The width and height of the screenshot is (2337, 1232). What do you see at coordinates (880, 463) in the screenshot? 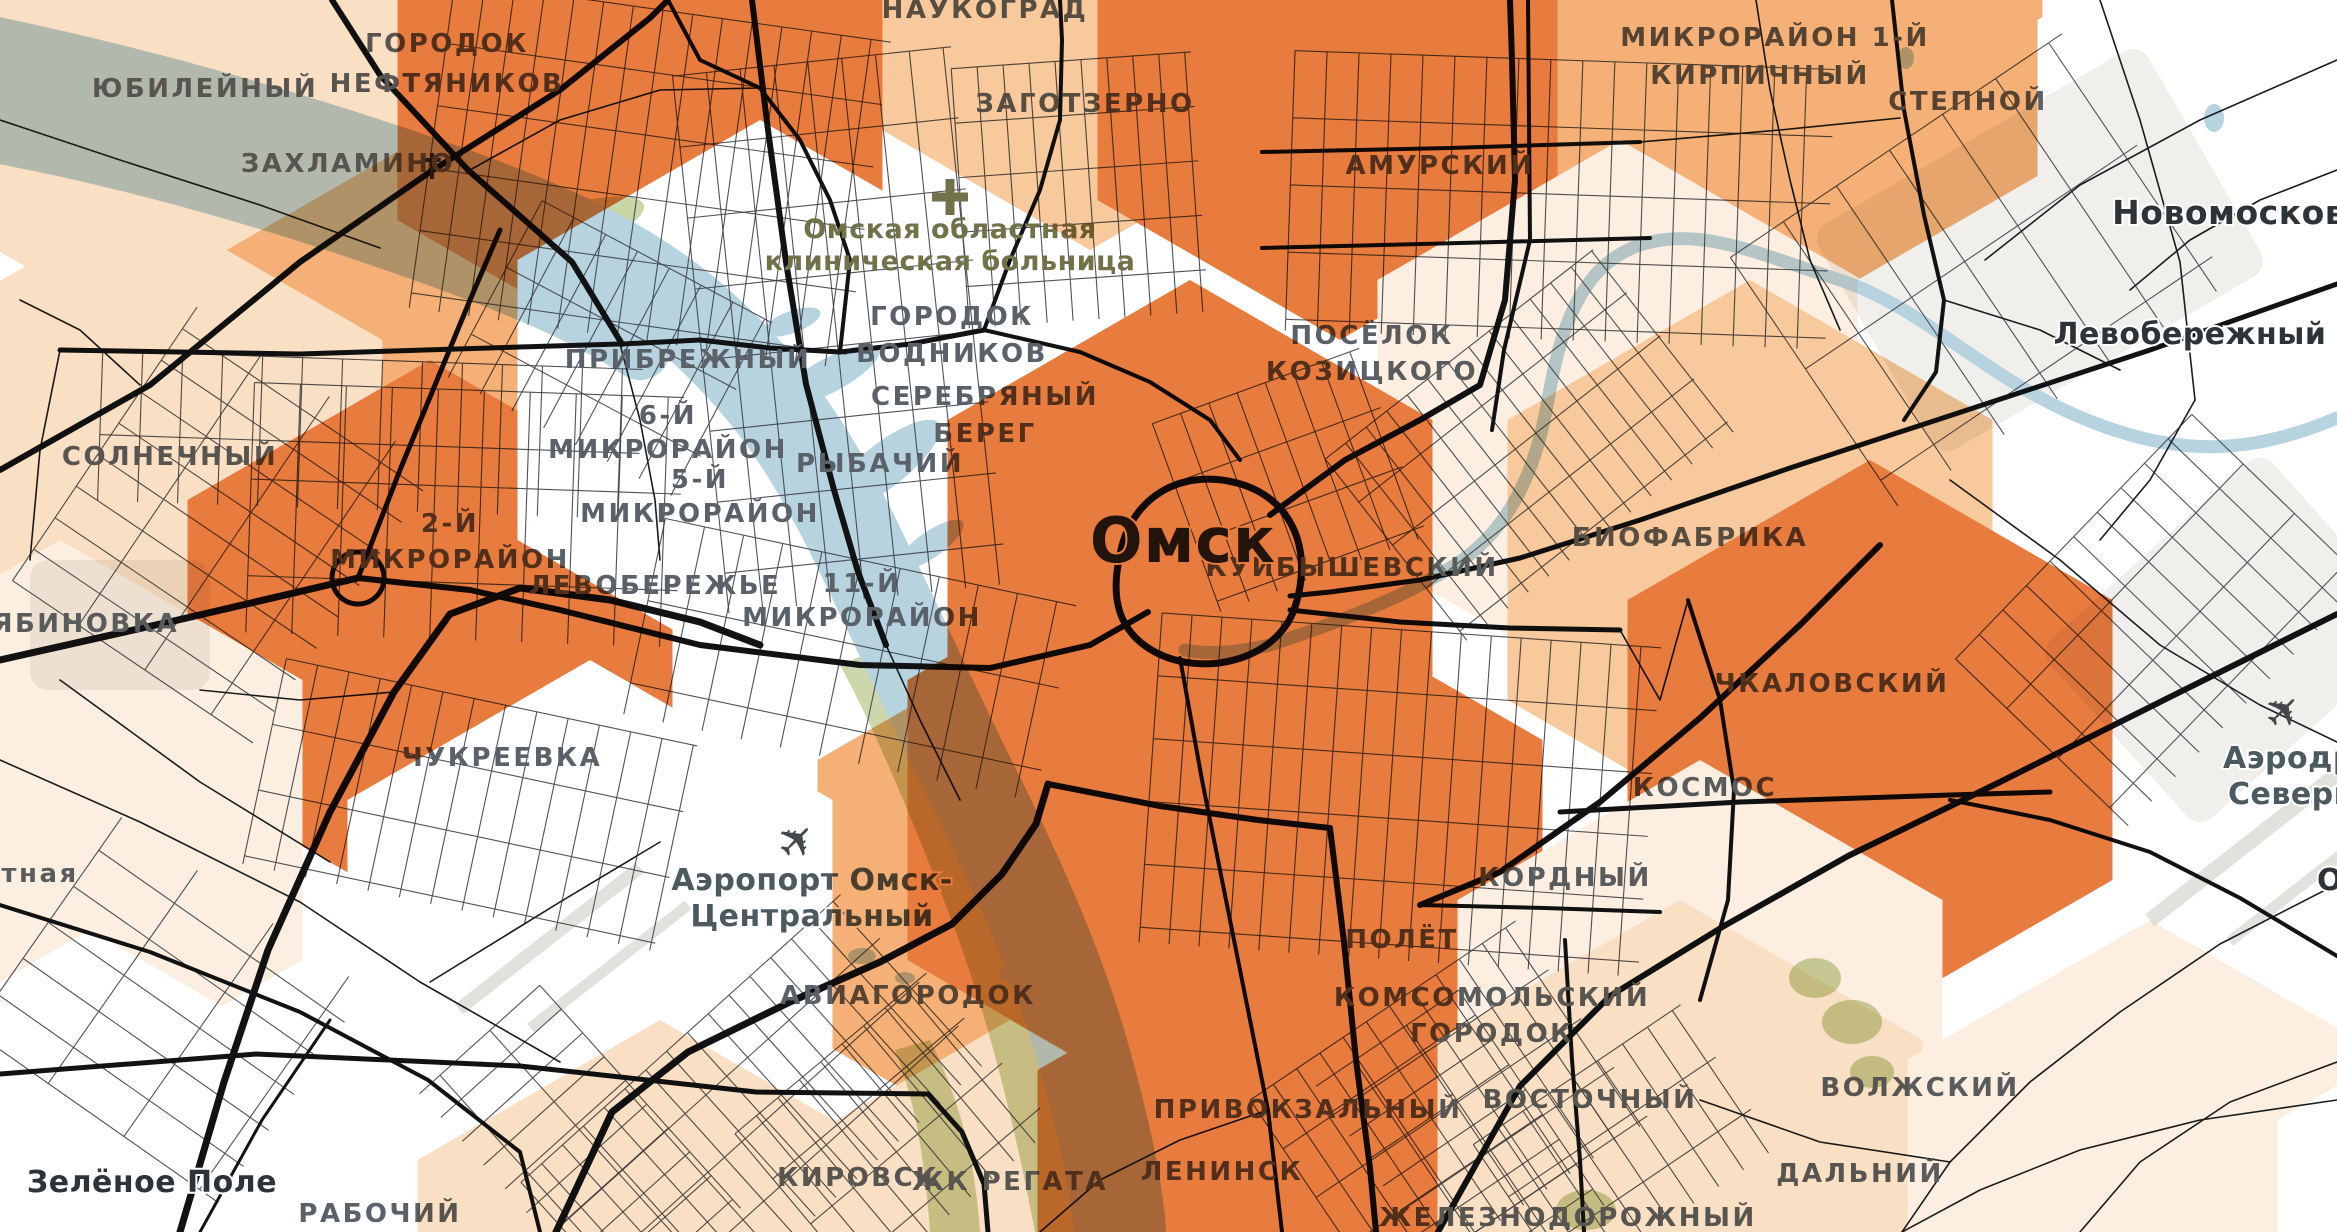
I see `district-label: РЫБАЧИЙ` at bounding box center [880, 463].